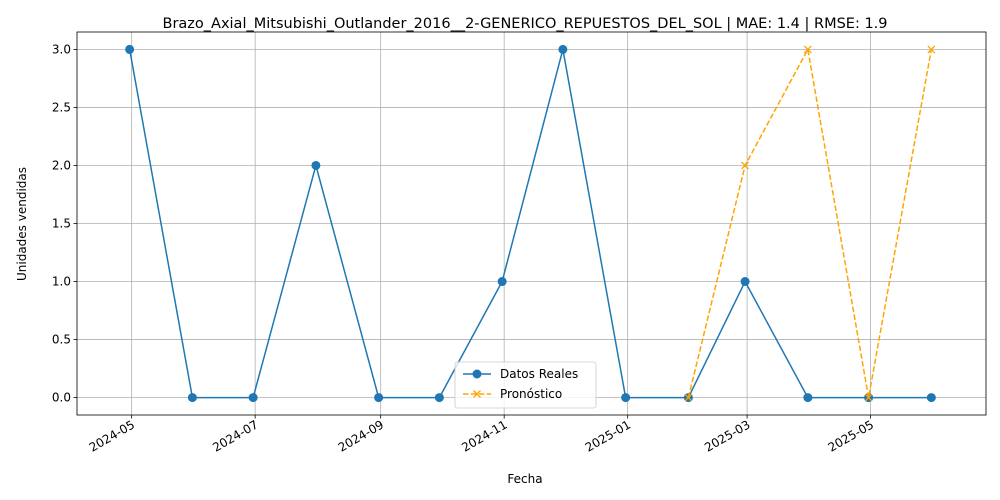  What do you see at coordinates (61, 340) in the screenshot?
I see `y-tick-label: 0.5` at bounding box center [61, 340].